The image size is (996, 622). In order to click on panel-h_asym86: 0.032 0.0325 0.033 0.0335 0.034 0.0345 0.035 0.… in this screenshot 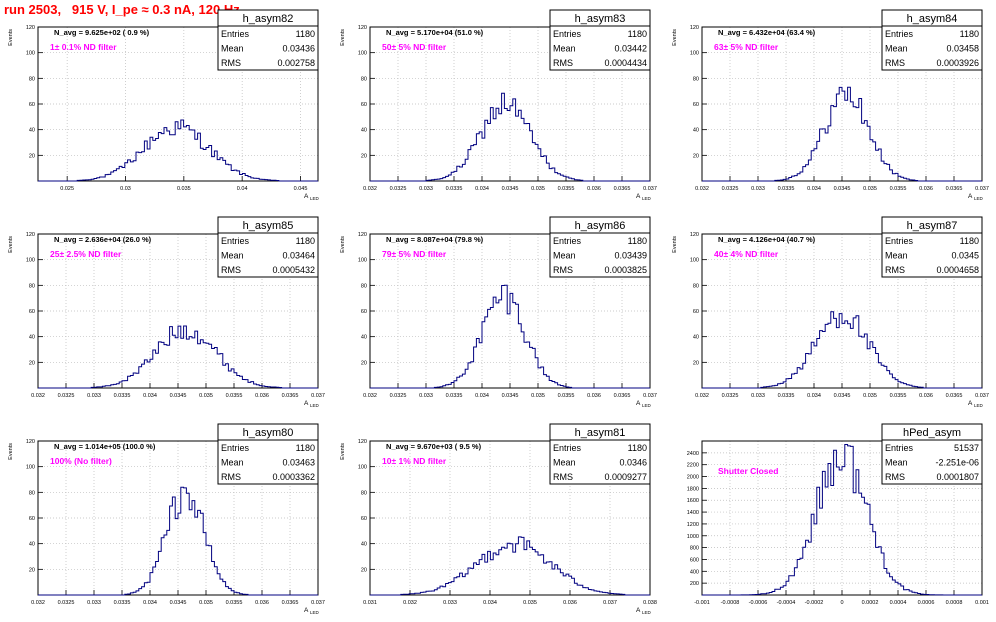, I will do `click(498, 312)`.